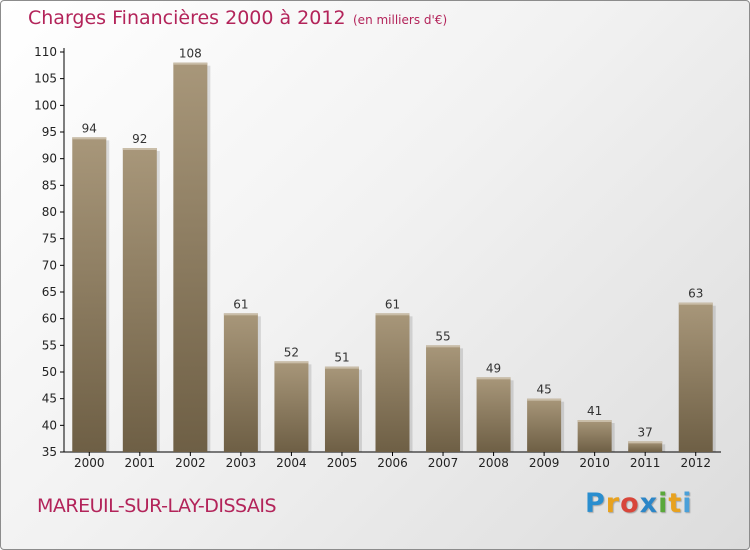  Describe the element at coordinates (139, 139) in the screenshot. I see `data-label: 92` at that location.